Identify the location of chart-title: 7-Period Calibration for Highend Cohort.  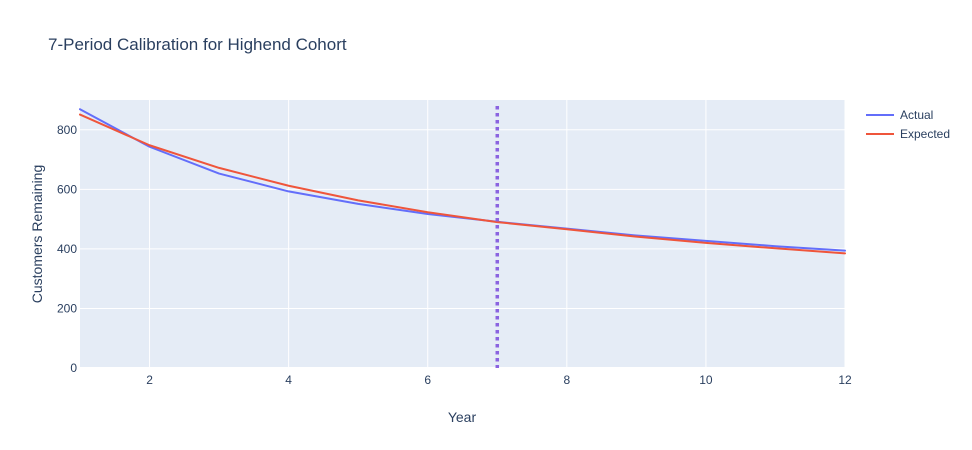
(197, 44).